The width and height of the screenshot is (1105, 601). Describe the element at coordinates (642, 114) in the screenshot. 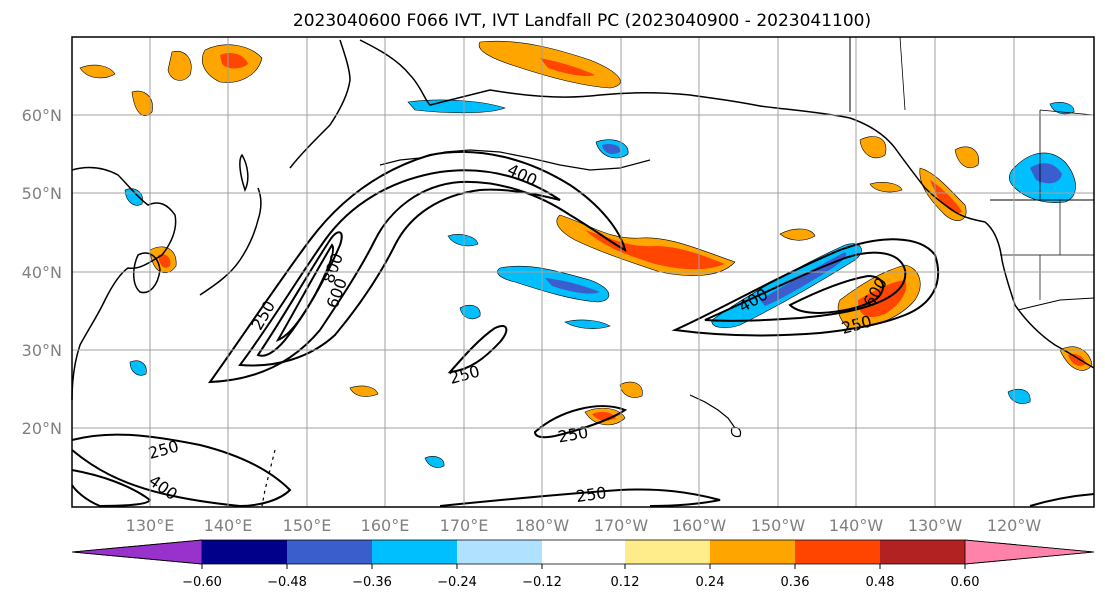

I see `coastline-alaska` at that location.